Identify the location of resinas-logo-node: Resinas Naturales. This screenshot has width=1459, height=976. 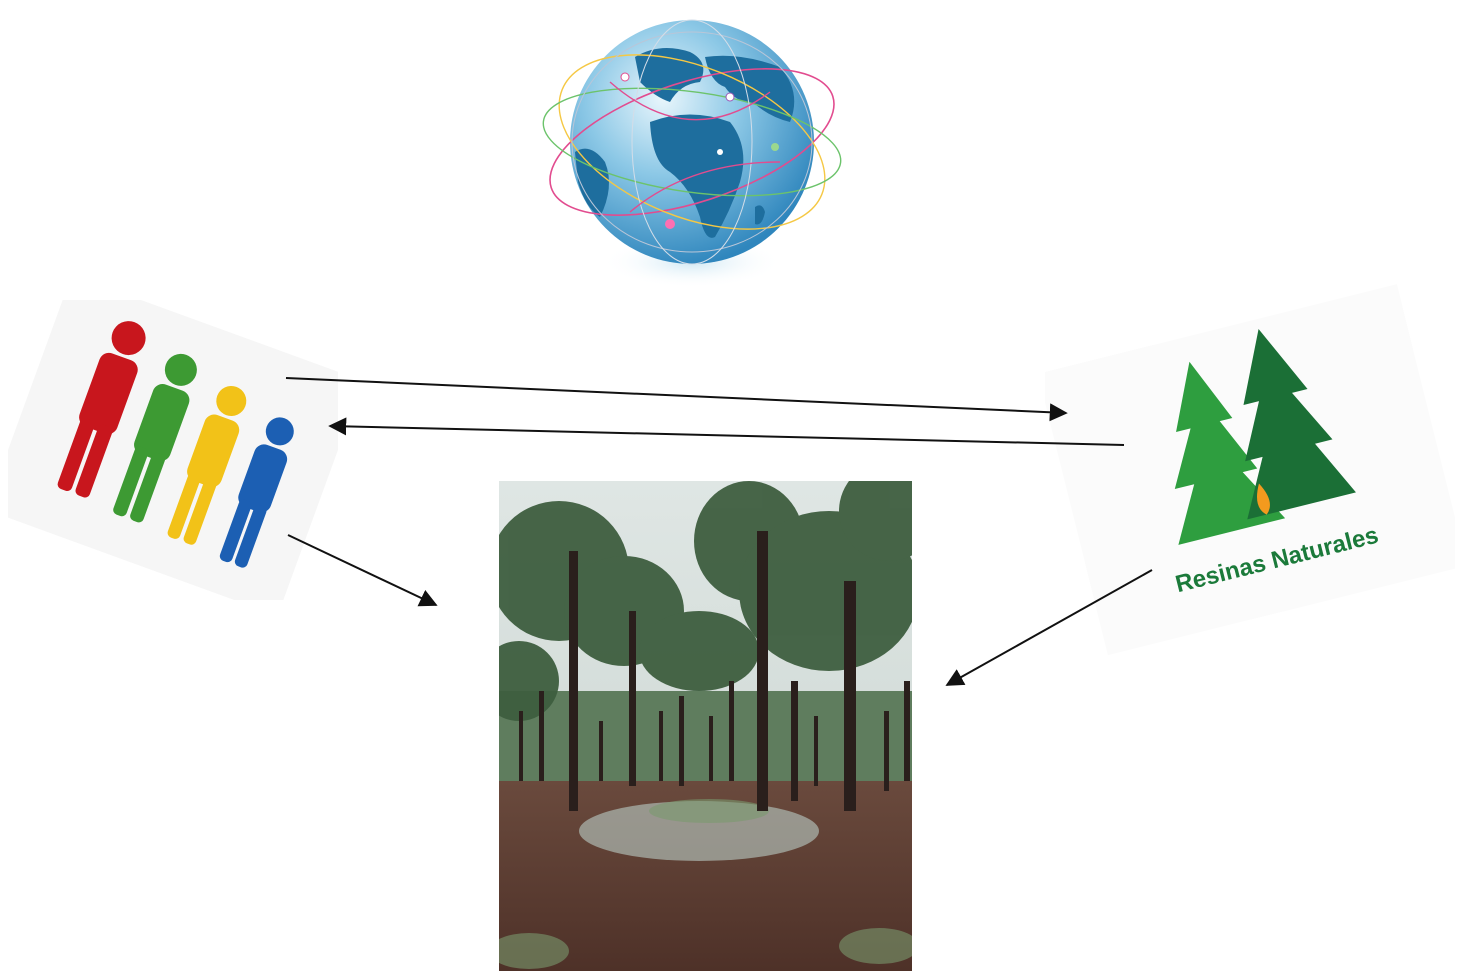
(1248, 460).